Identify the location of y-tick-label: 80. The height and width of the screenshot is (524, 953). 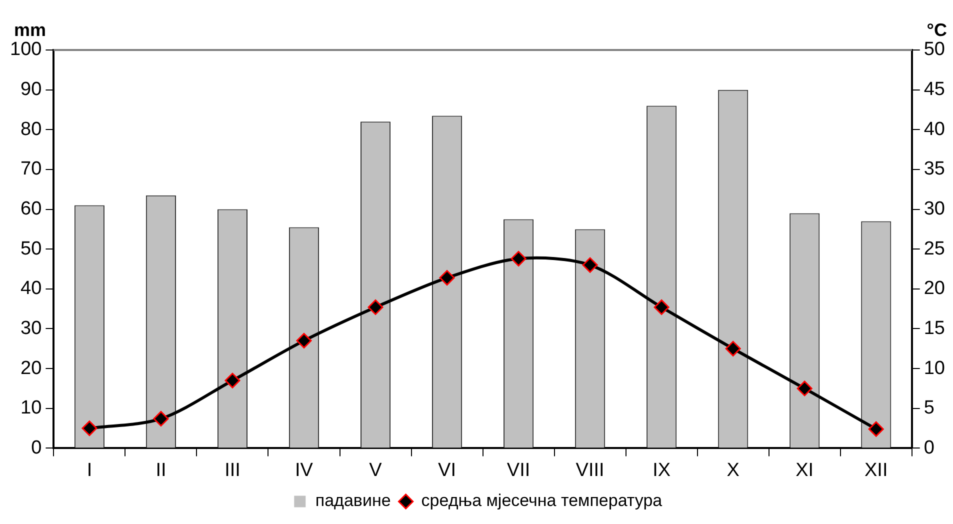
(31, 129).